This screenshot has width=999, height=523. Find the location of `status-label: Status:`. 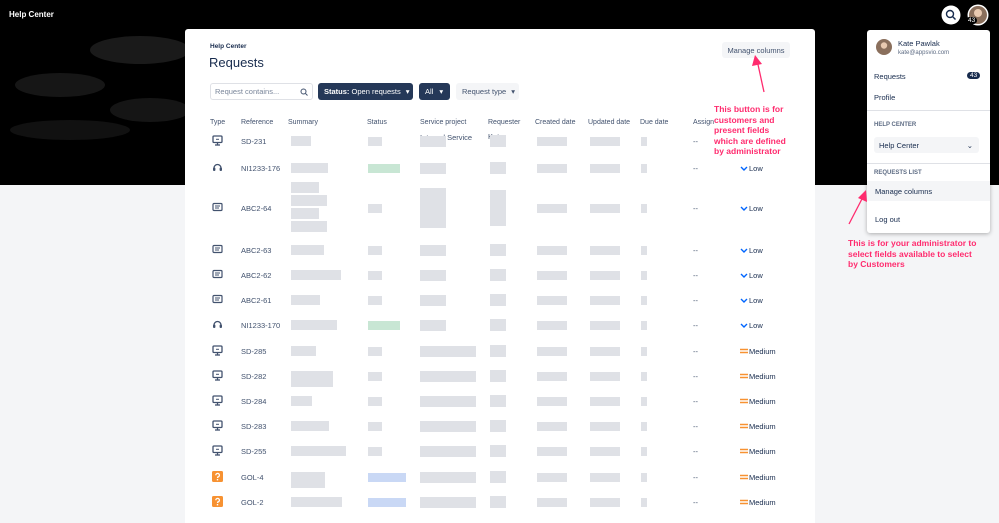

status-label: Status: is located at coordinates (337, 91).